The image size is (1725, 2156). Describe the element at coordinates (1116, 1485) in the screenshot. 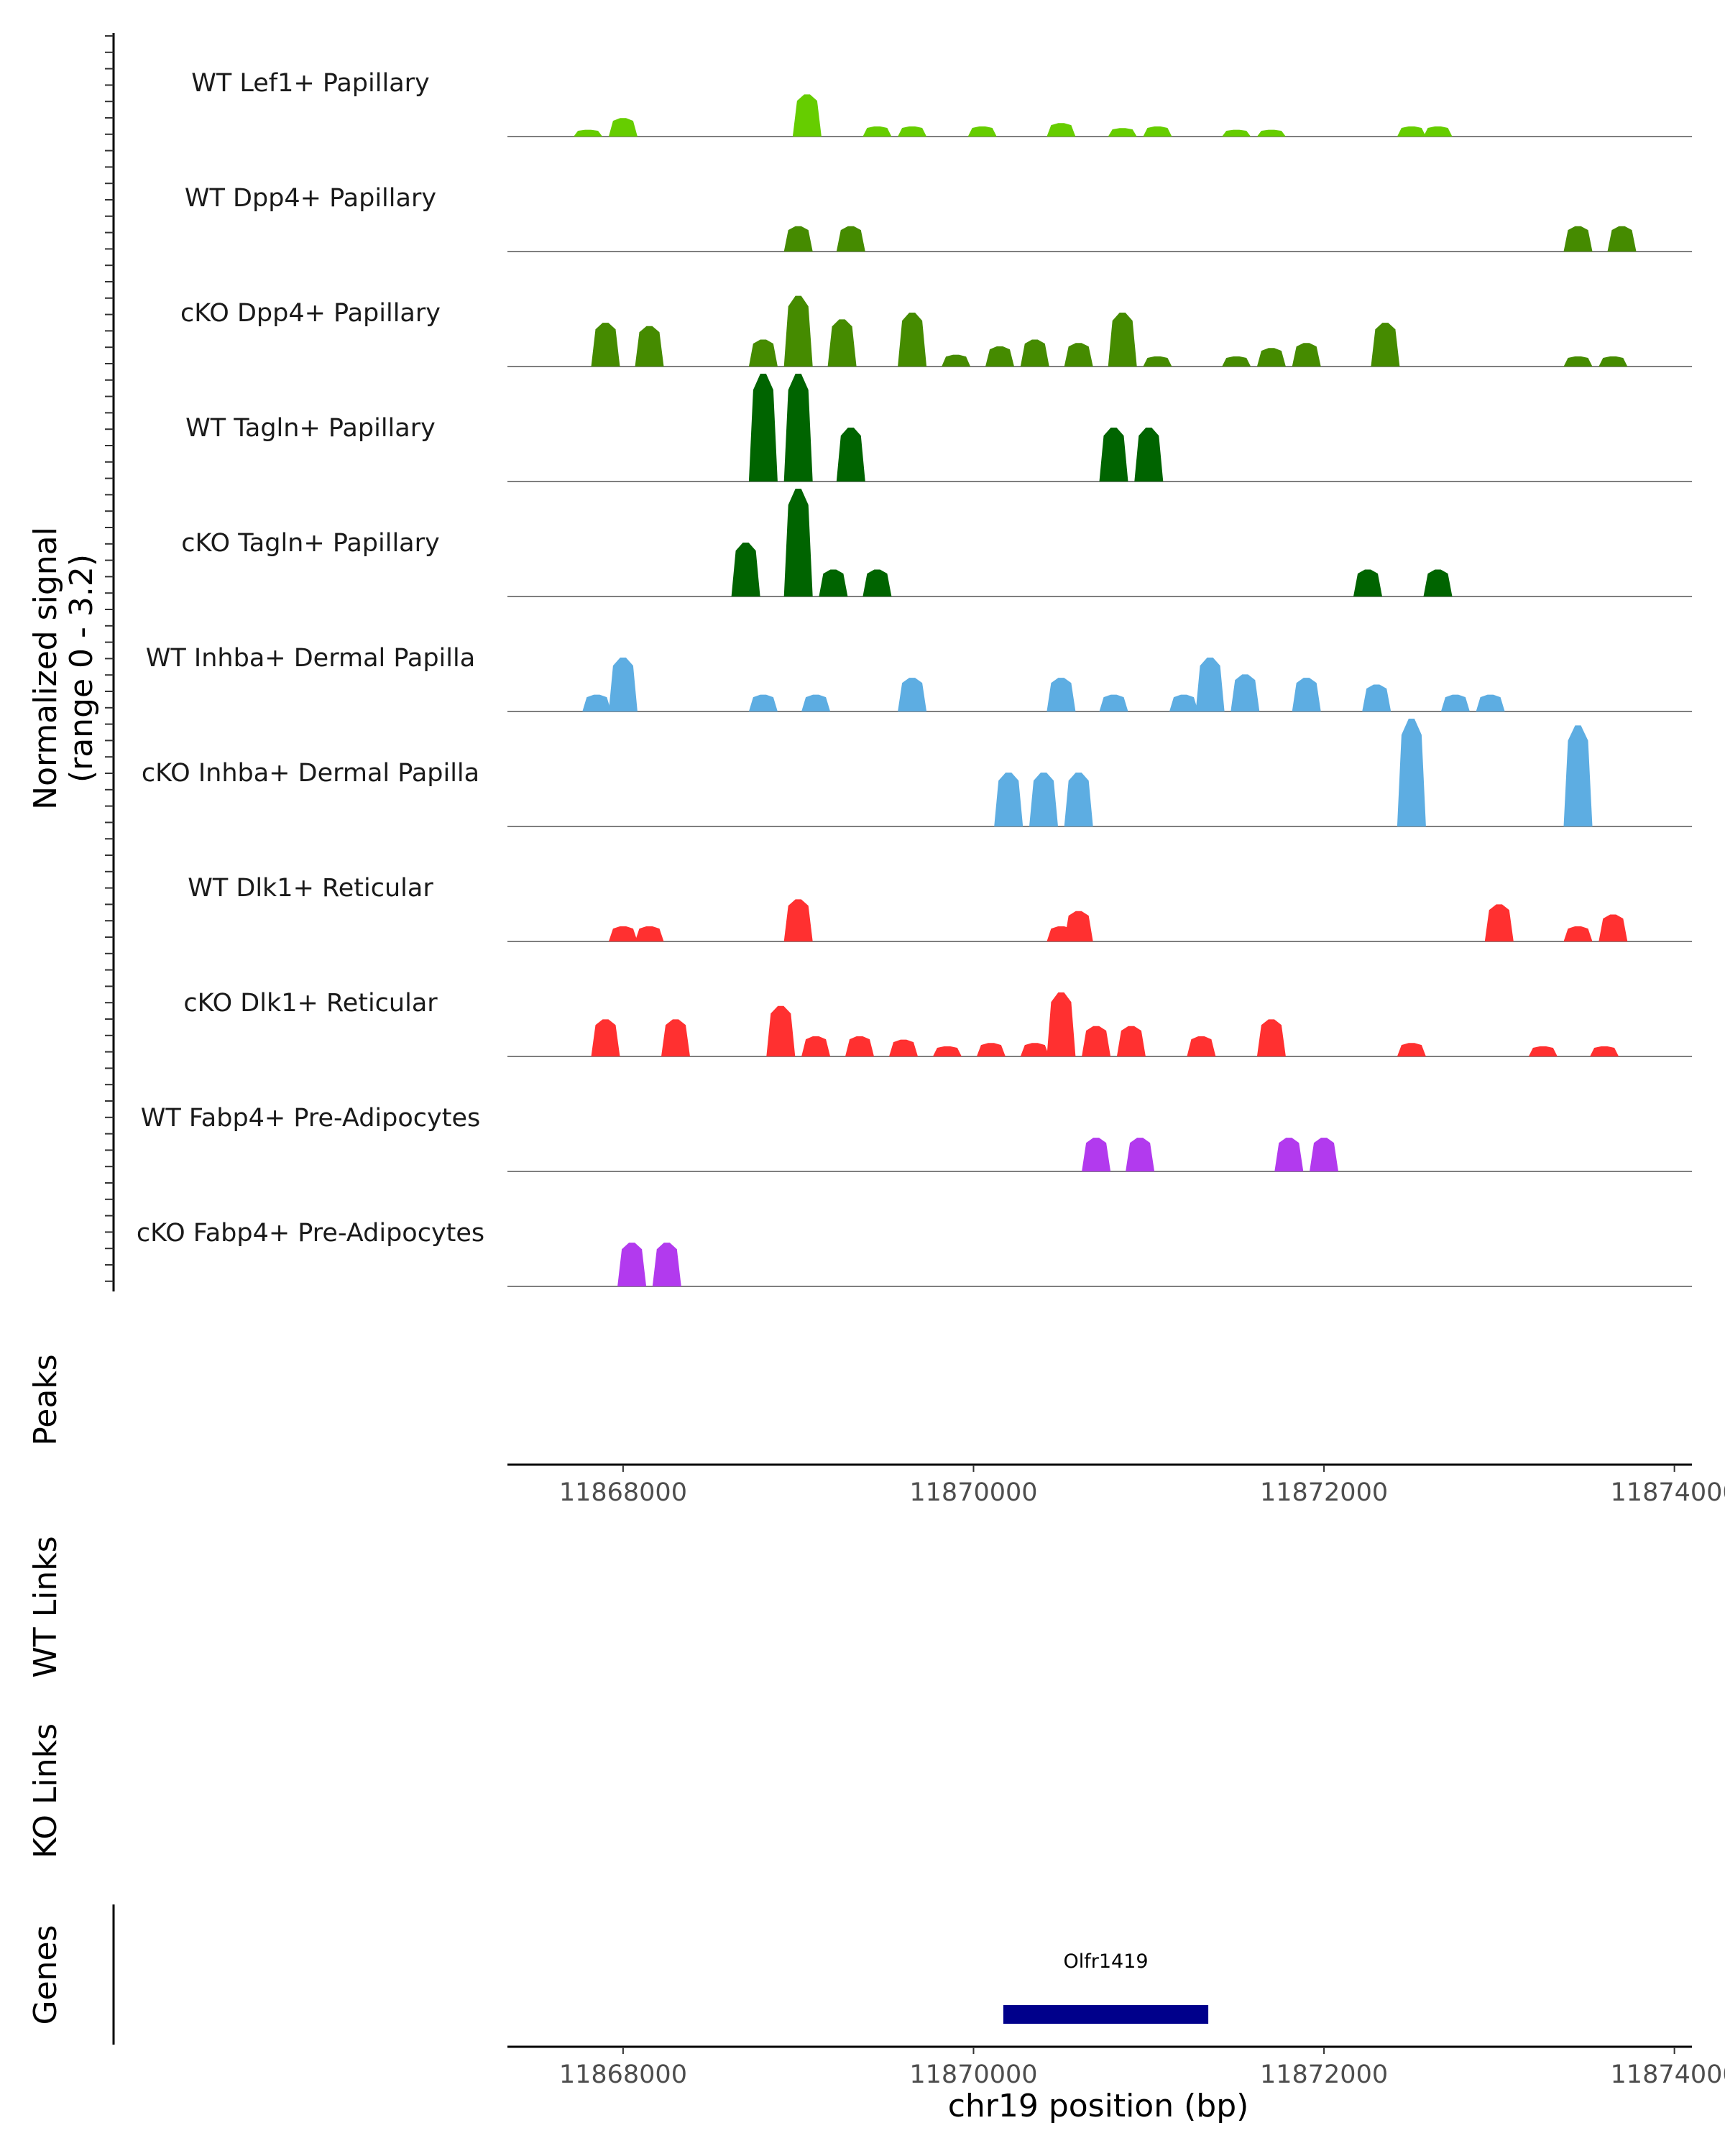

I see `x-axis-peaks: 11868000 11870000 11872000 11874000` at that location.